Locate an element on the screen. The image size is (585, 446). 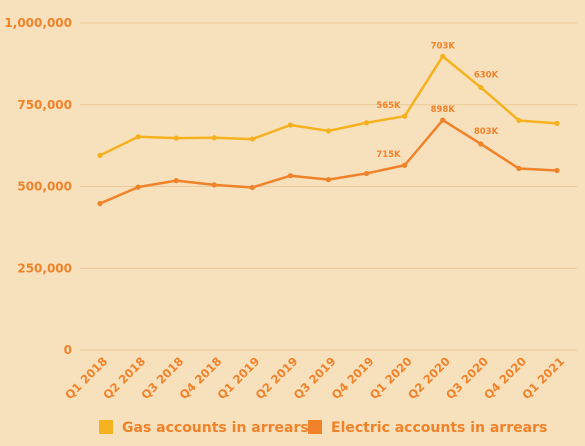
y-tick-label: 750,000 is located at coordinates (44, 105).